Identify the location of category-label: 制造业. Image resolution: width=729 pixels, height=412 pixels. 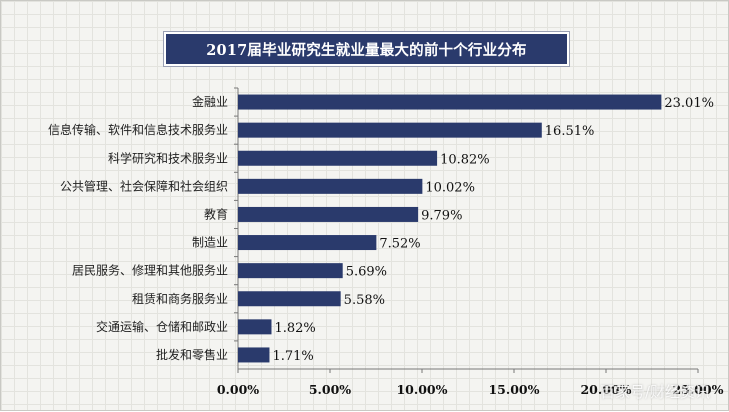
(210, 243).